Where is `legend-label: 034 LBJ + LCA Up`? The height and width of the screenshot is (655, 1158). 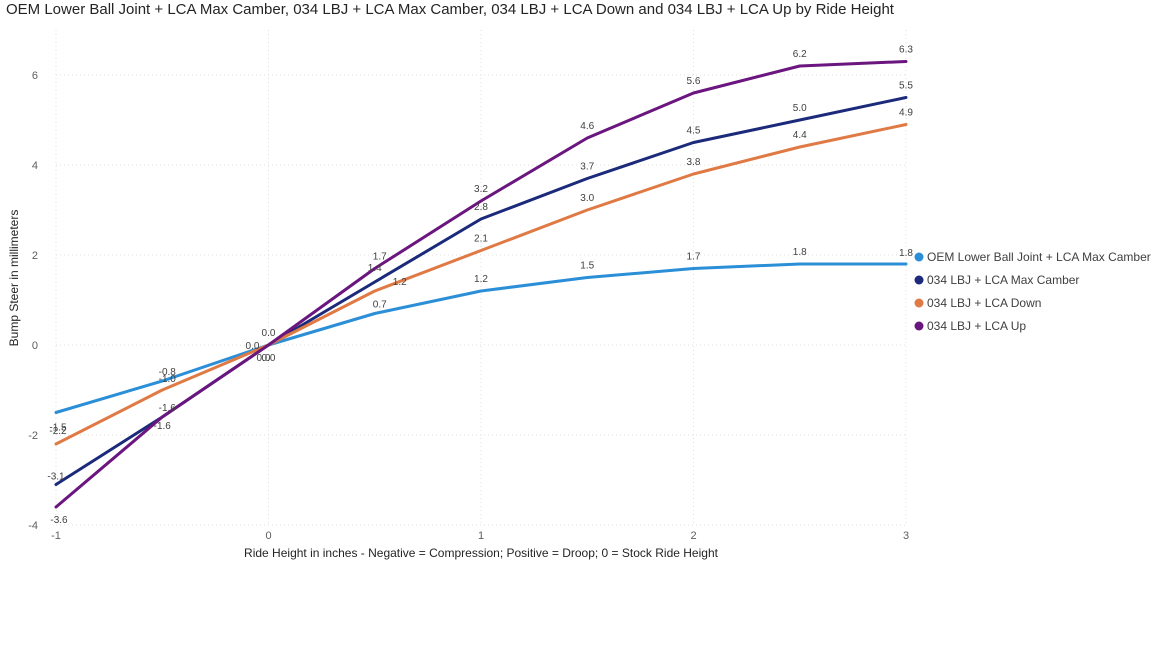 legend-label: 034 LBJ + LCA Up is located at coordinates (976, 326).